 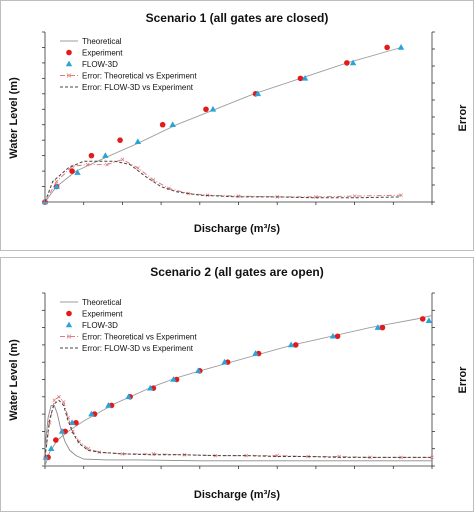 What do you see at coordinates (14, 380) in the screenshot?
I see `chart-2-ylabel: Water Level (m)` at bounding box center [14, 380].